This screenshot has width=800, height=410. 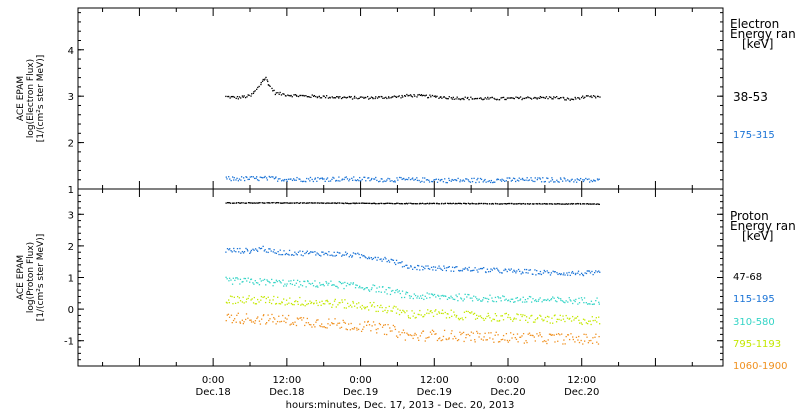 I want to click on proton-legend-entry: 795-1193, so click(x=757, y=344).